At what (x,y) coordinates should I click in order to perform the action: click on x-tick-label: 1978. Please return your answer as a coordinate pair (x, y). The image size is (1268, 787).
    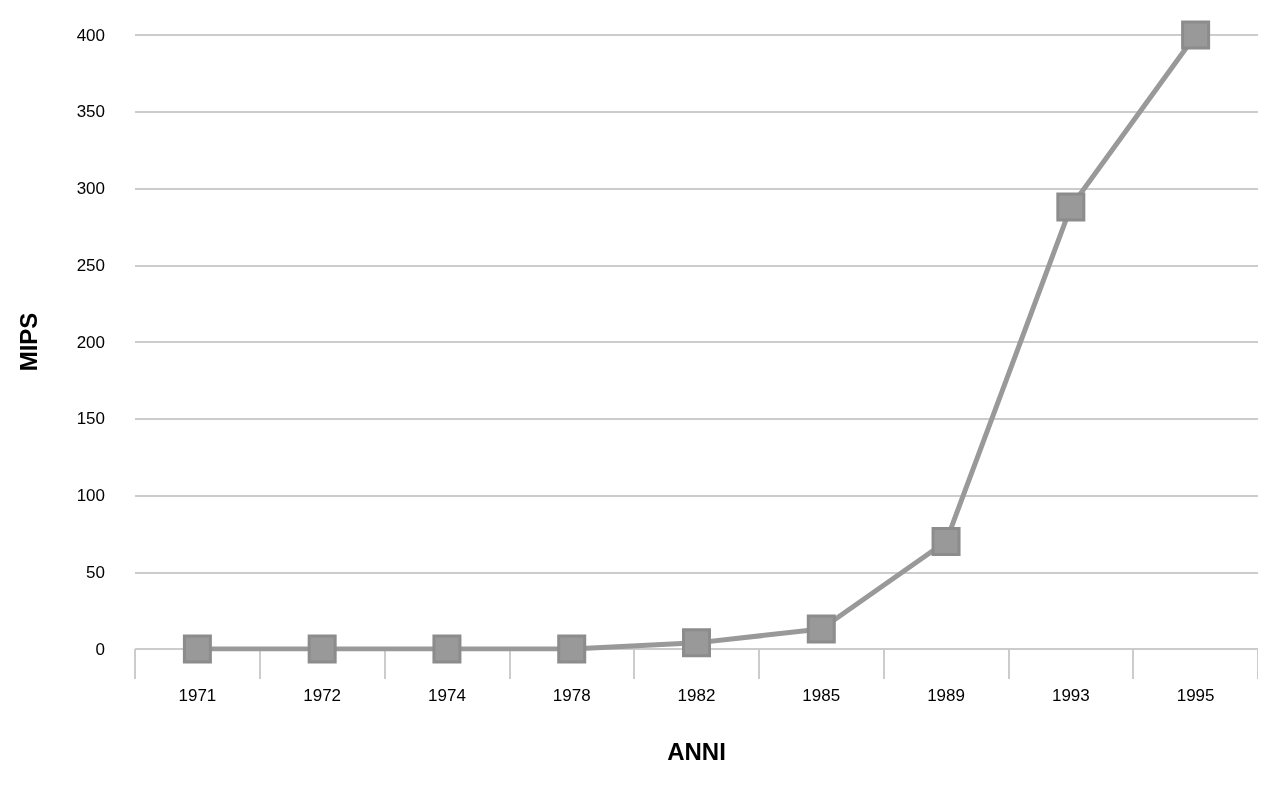
    Looking at the image, I should click on (571, 695).